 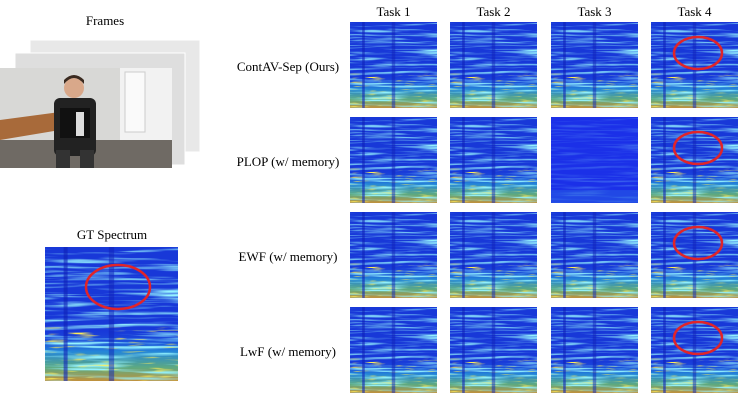 What do you see at coordinates (288, 256) in the screenshot?
I see `method-label: EWF (w/ memory)` at bounding box center [288, 256].